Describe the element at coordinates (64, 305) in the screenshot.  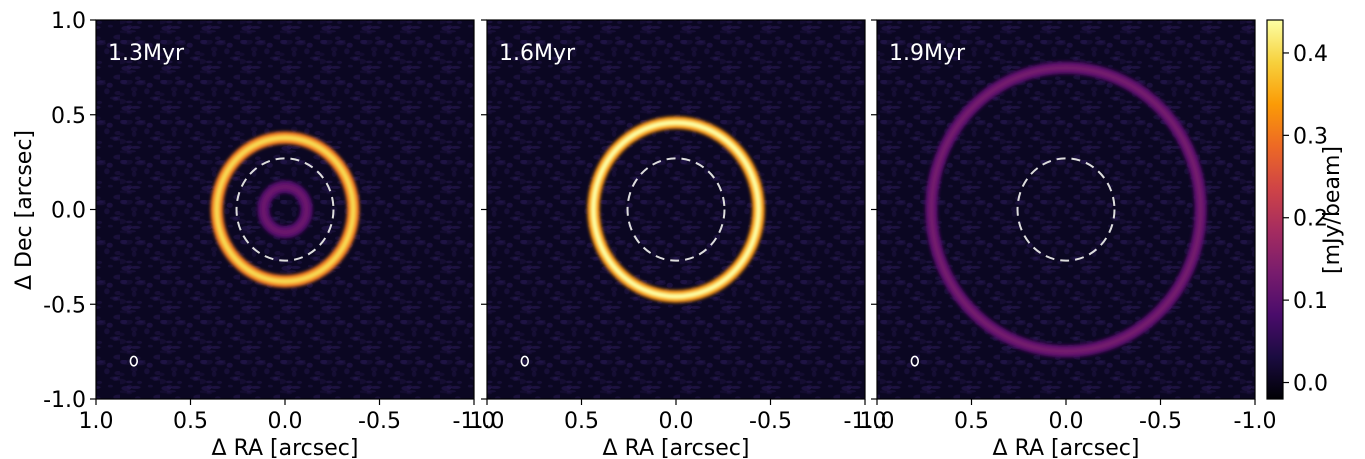
I see `y-tick-label: -0.5` at that location.